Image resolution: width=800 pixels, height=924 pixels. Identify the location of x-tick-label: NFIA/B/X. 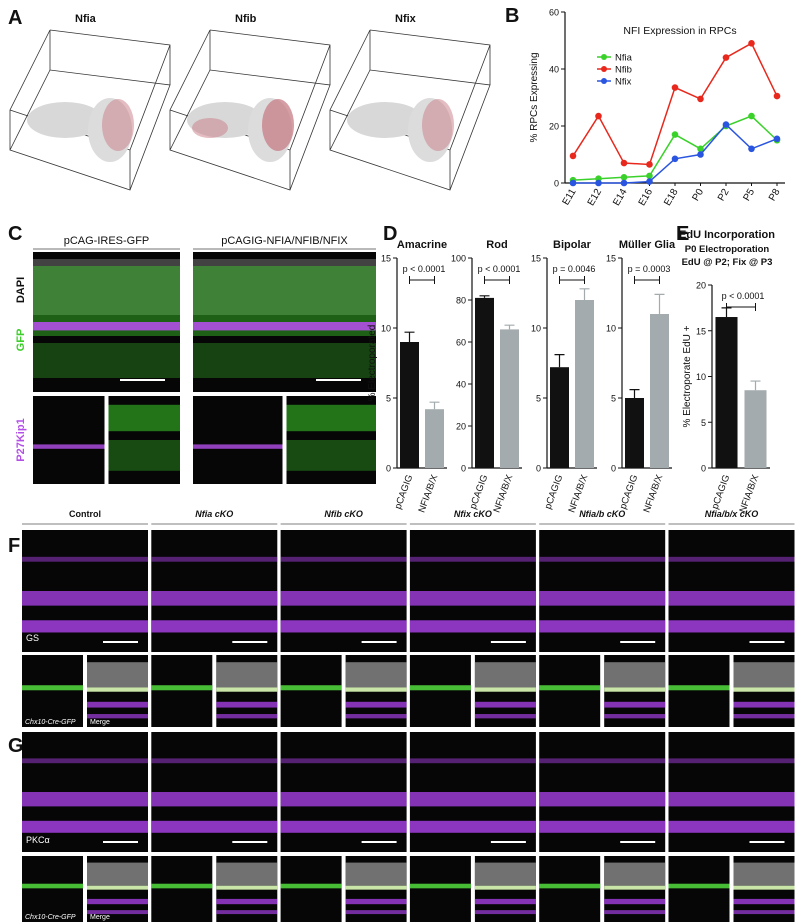
(653, 494).